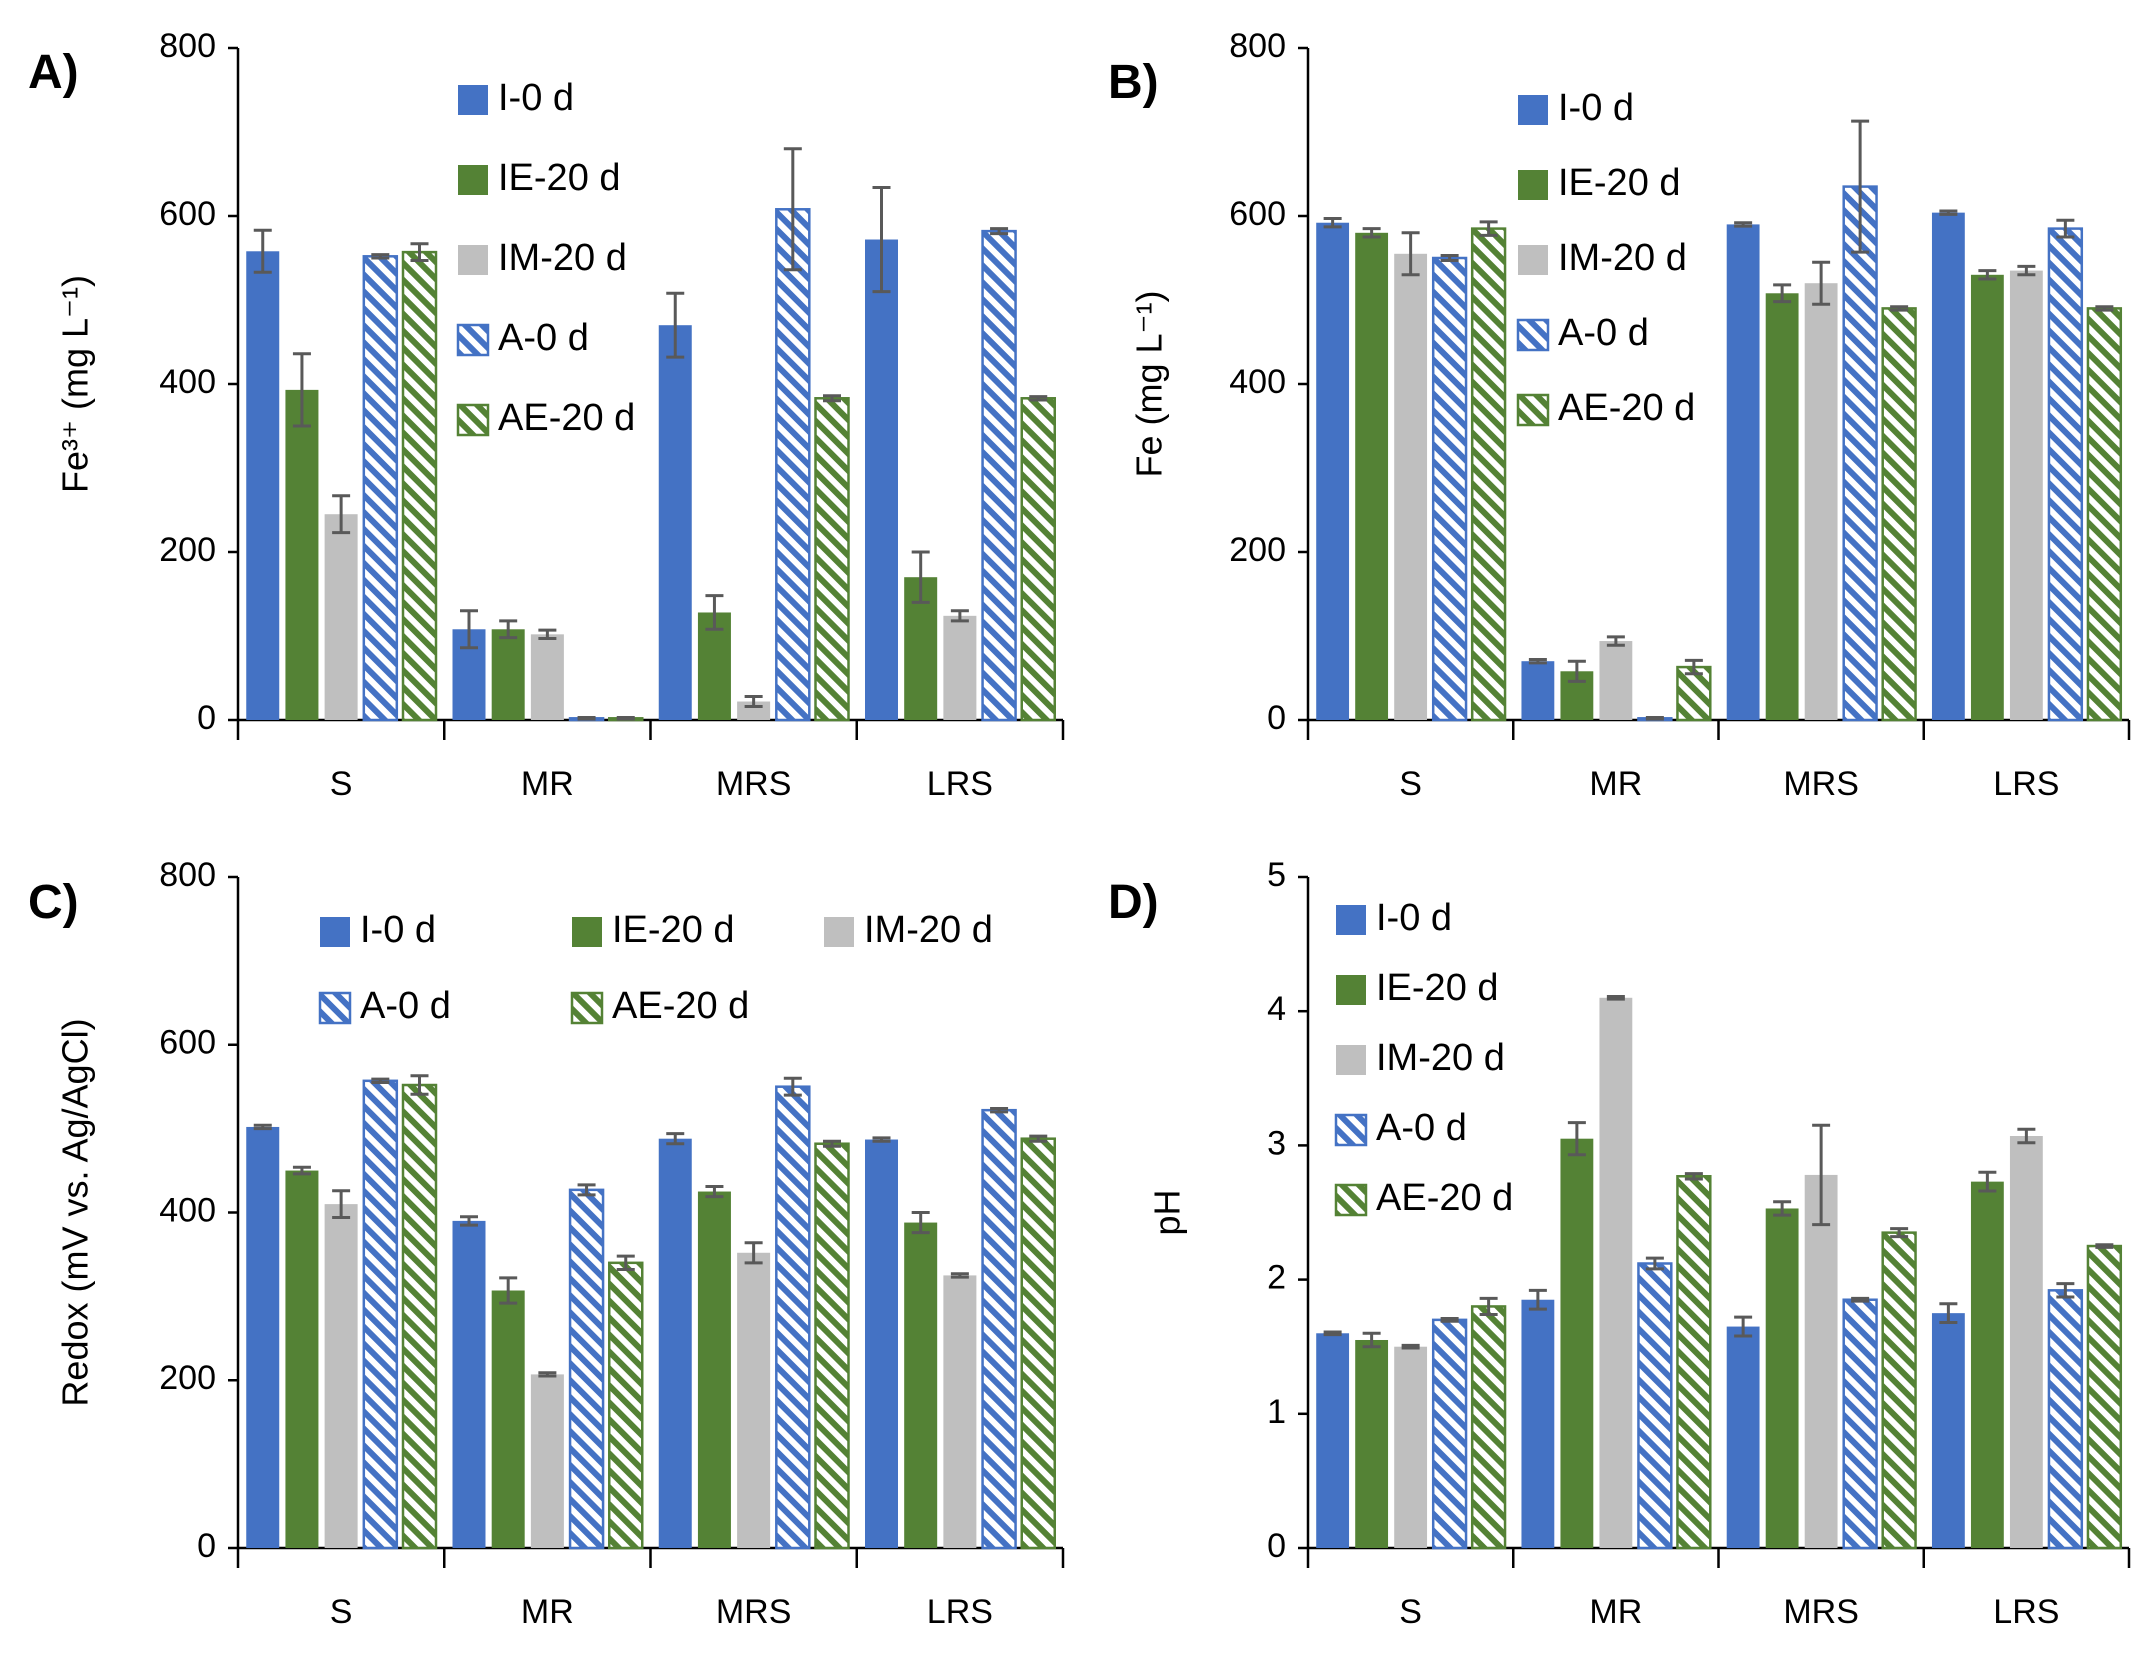  What do you see at coordinates (1276, 875) in the screenshot?
I see `y-tick-label: 5` at bounding box center [1276, 875].